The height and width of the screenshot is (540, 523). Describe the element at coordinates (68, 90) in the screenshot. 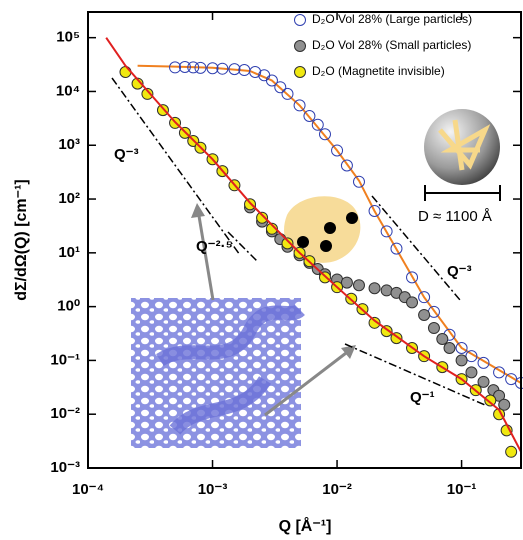

I see `y-tick-label: 10⁴` at that location.